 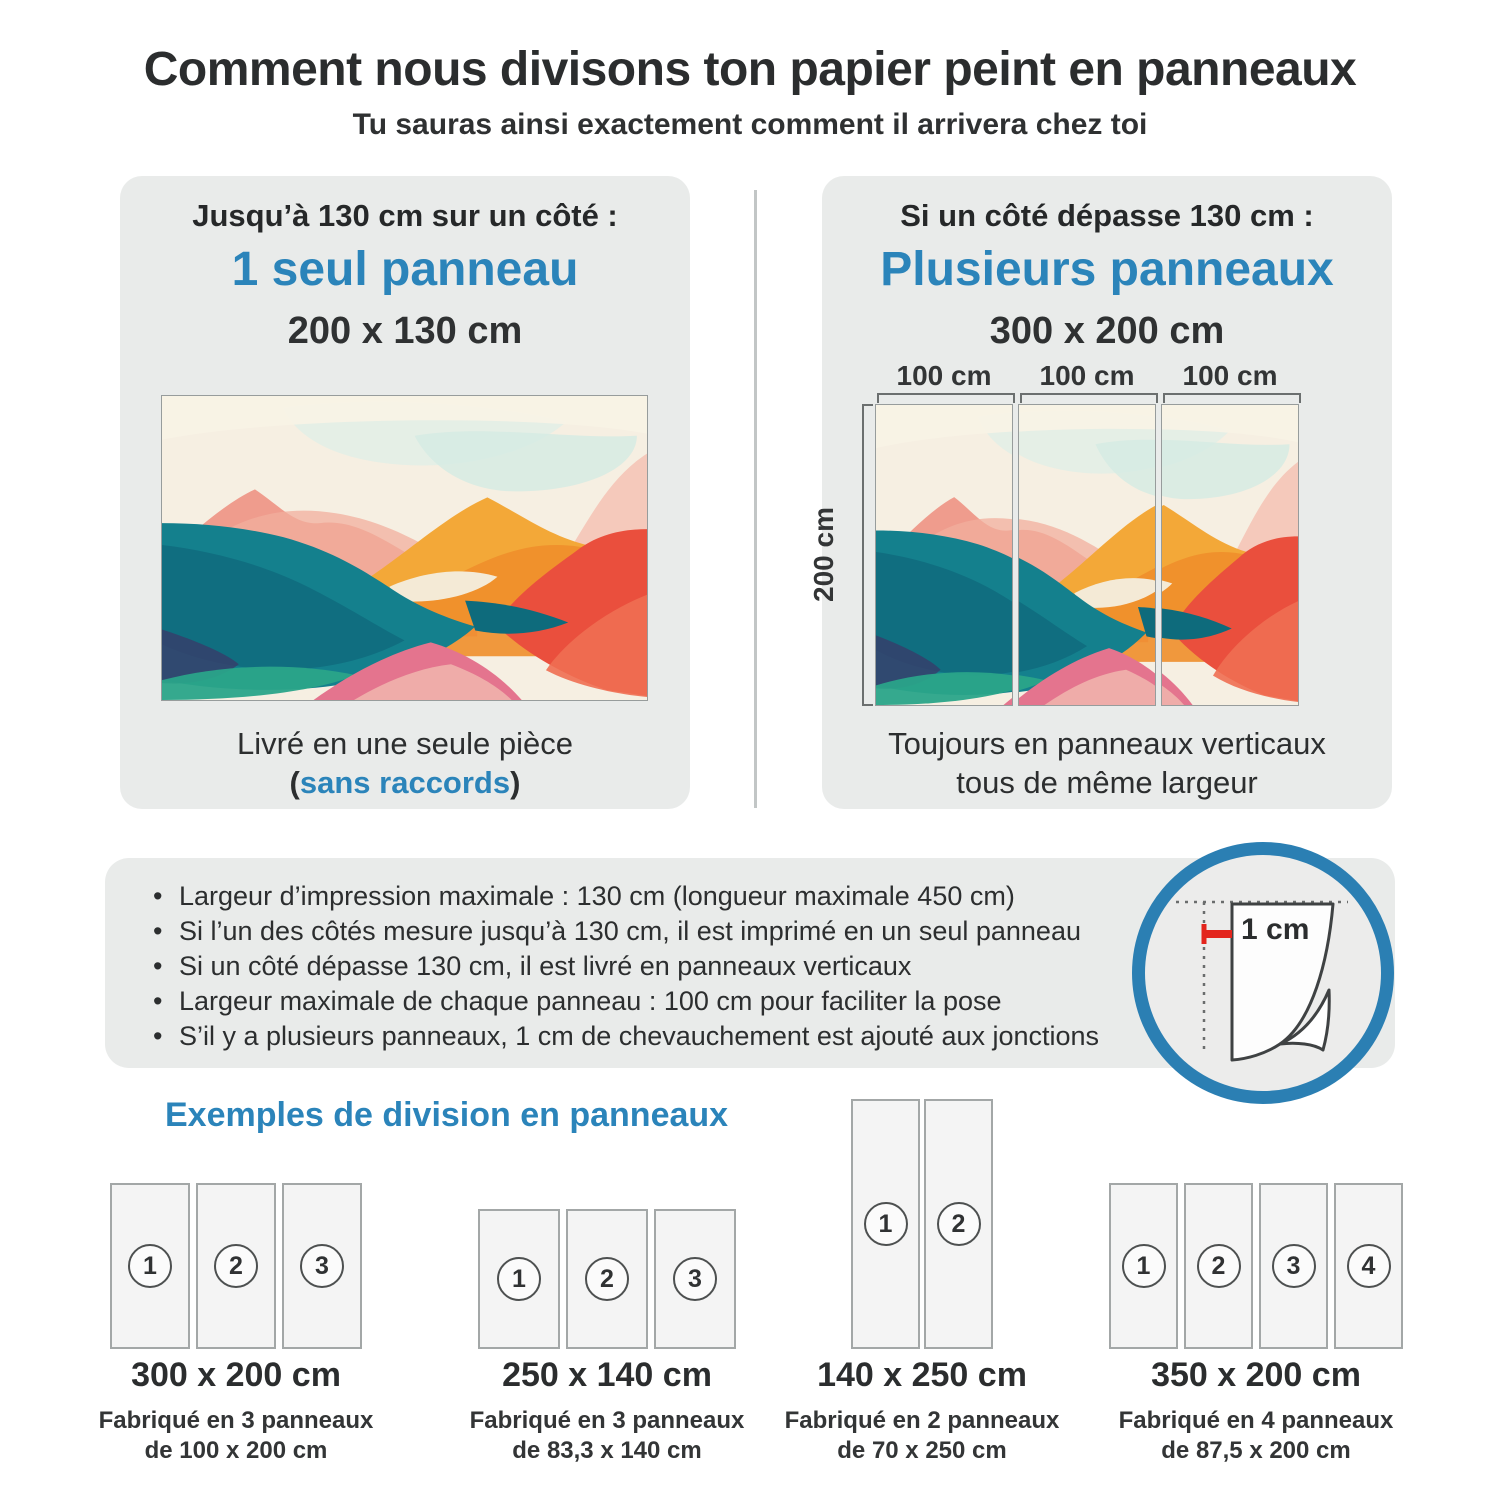 What do you see at coordinates (405, 331) in the screenshot?
I see `single-size: 200 x 130 cm` at bounding box center [405, 331].